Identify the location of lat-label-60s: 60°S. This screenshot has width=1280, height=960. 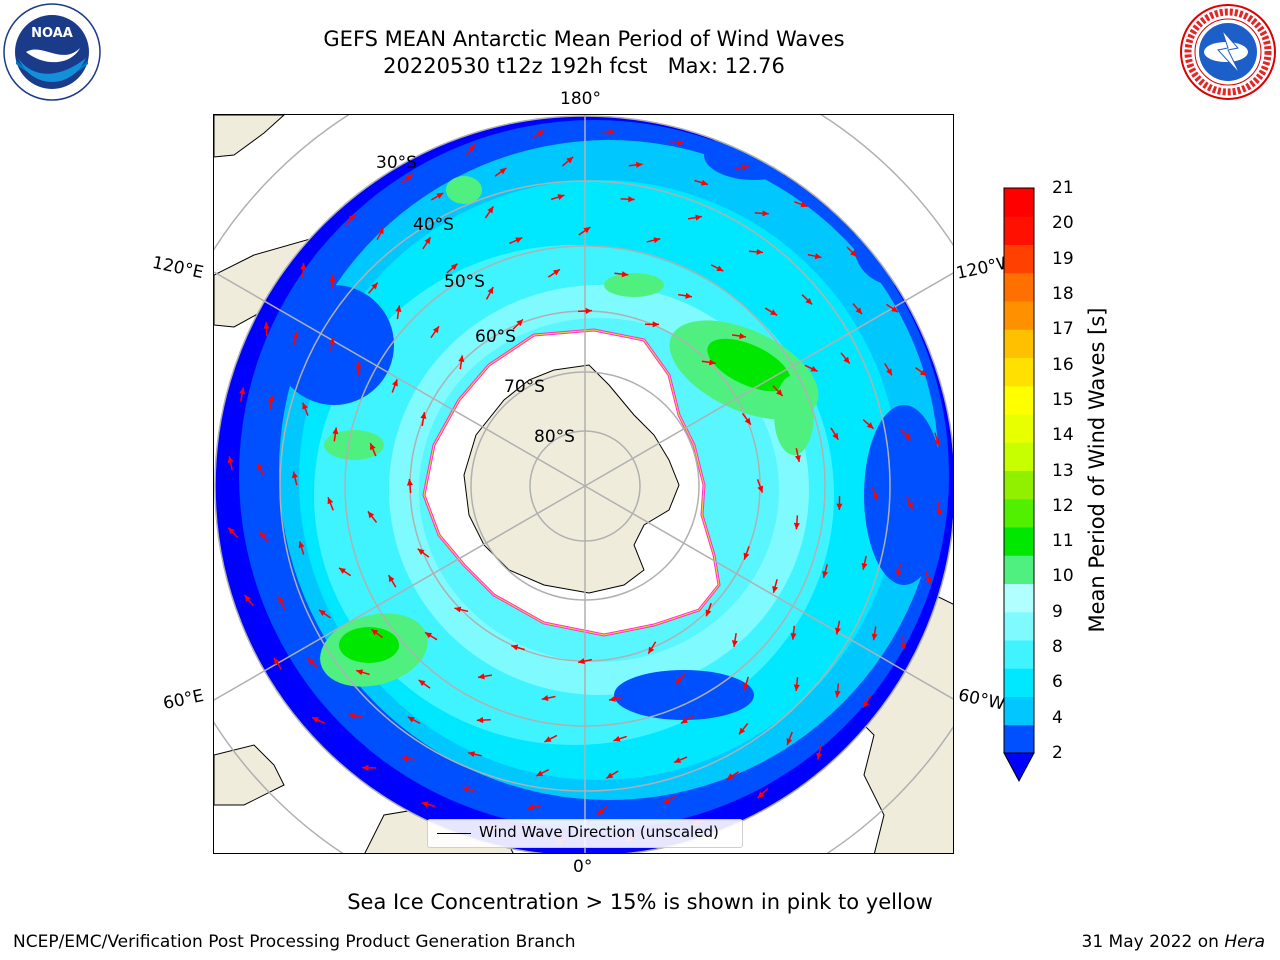
(495, 337).